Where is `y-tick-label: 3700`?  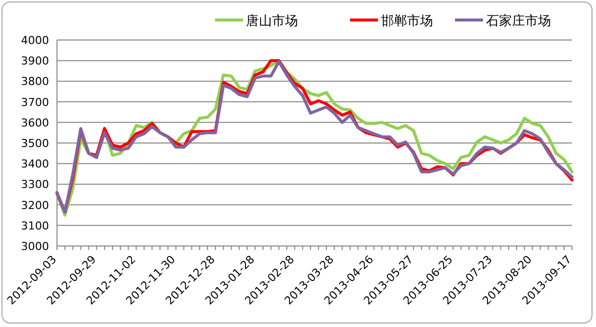
y-tick-label: 3700 is located at coordinates (35, 102).